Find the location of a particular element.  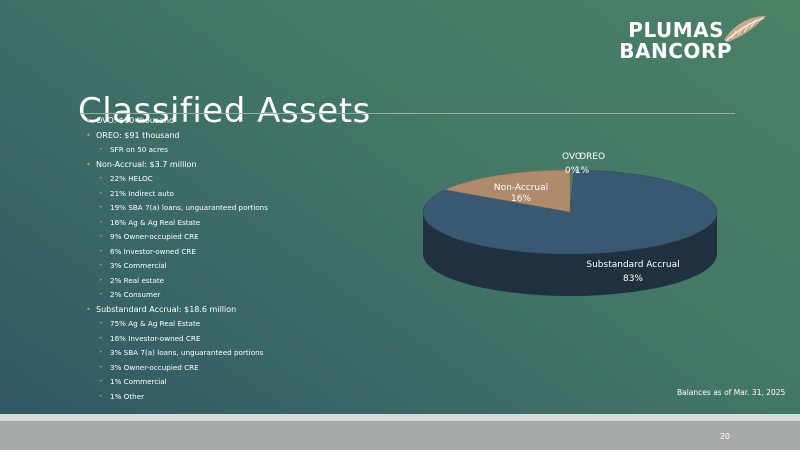

title-divider is located at coordinates (407, 113).